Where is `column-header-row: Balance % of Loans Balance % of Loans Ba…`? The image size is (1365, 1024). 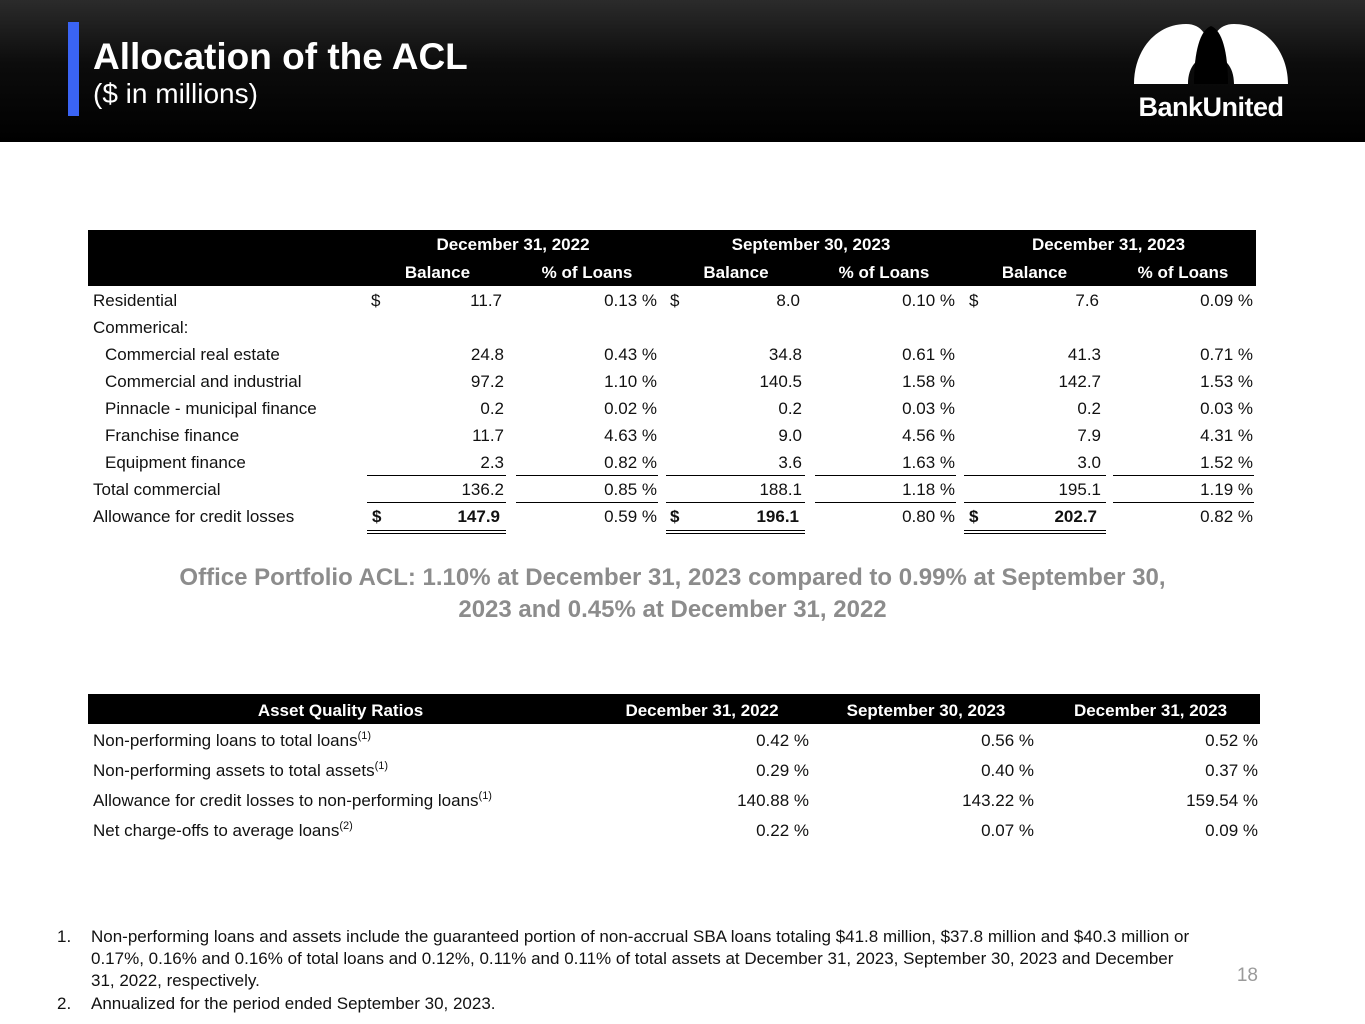
column-header-row: Balance % of Loans Balance % of Loans Ba… is located at coordinates (672, 272).